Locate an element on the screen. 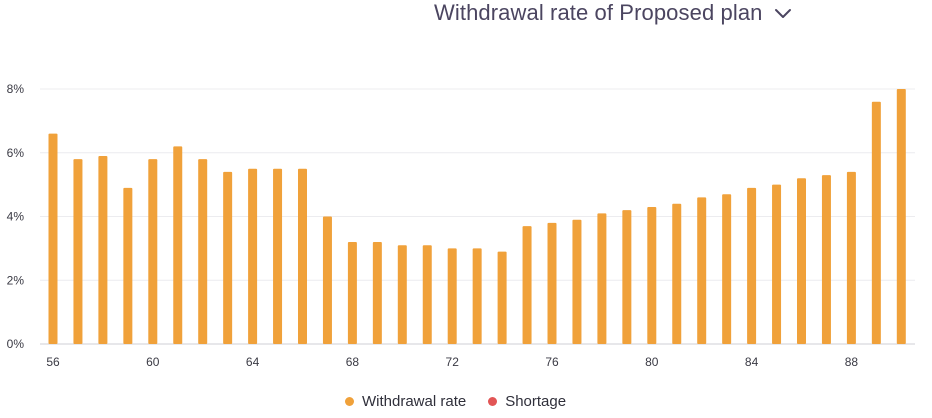  x-tick-label: 68 is located at coordinates (353, 362).